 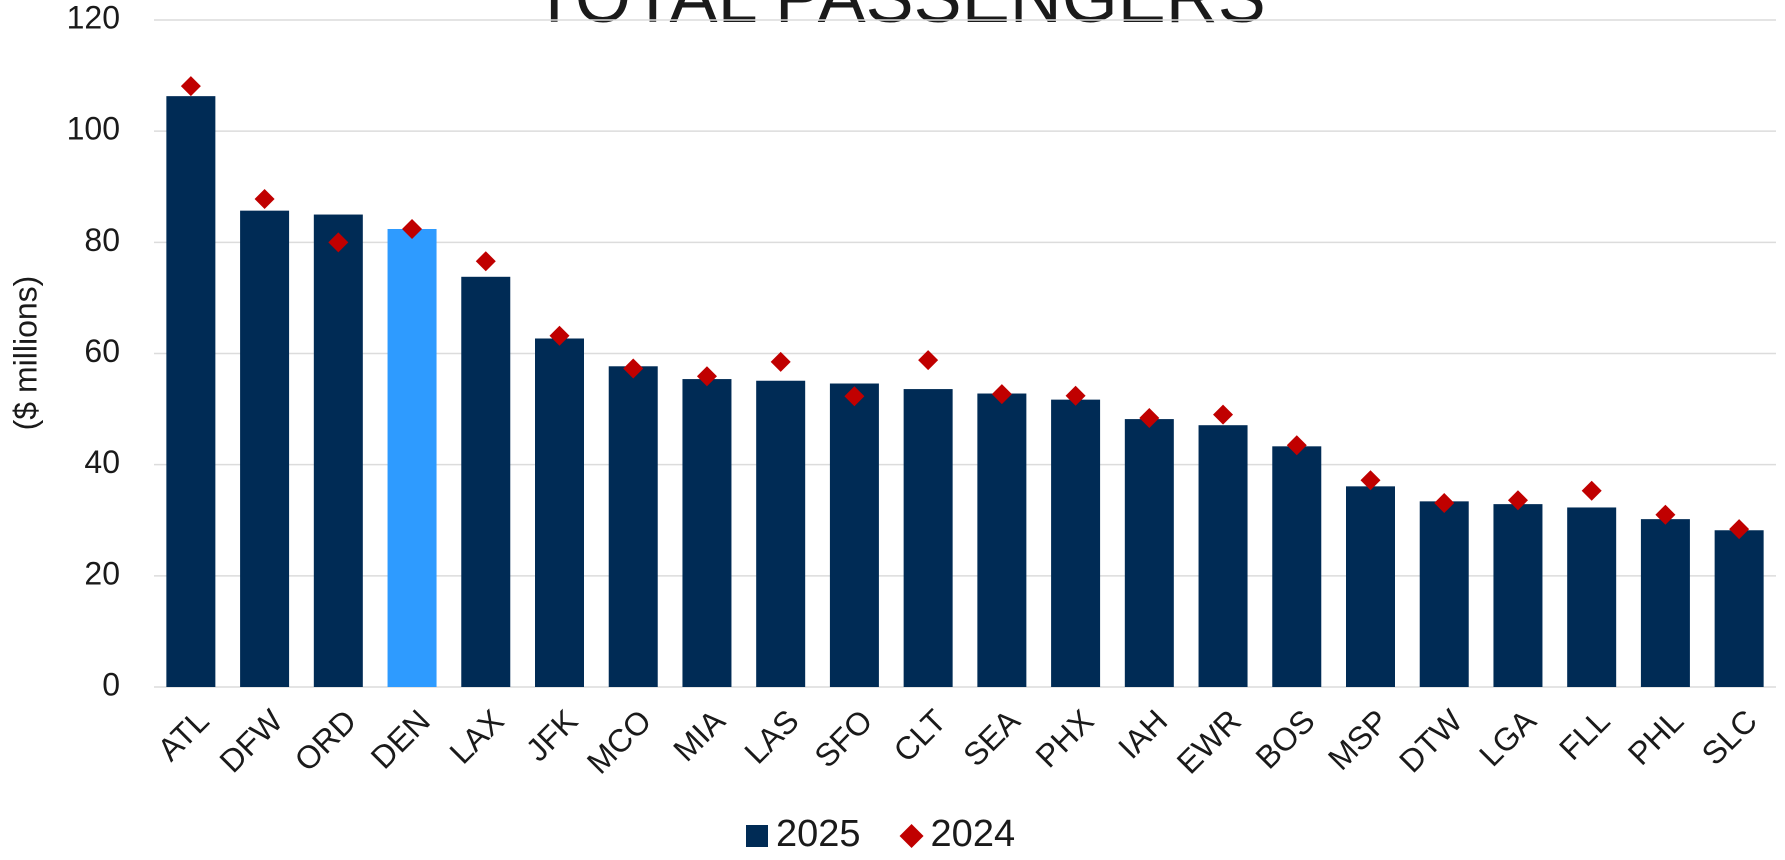 I want to click on y-tick-label: 20, so click(x=102, y=573).